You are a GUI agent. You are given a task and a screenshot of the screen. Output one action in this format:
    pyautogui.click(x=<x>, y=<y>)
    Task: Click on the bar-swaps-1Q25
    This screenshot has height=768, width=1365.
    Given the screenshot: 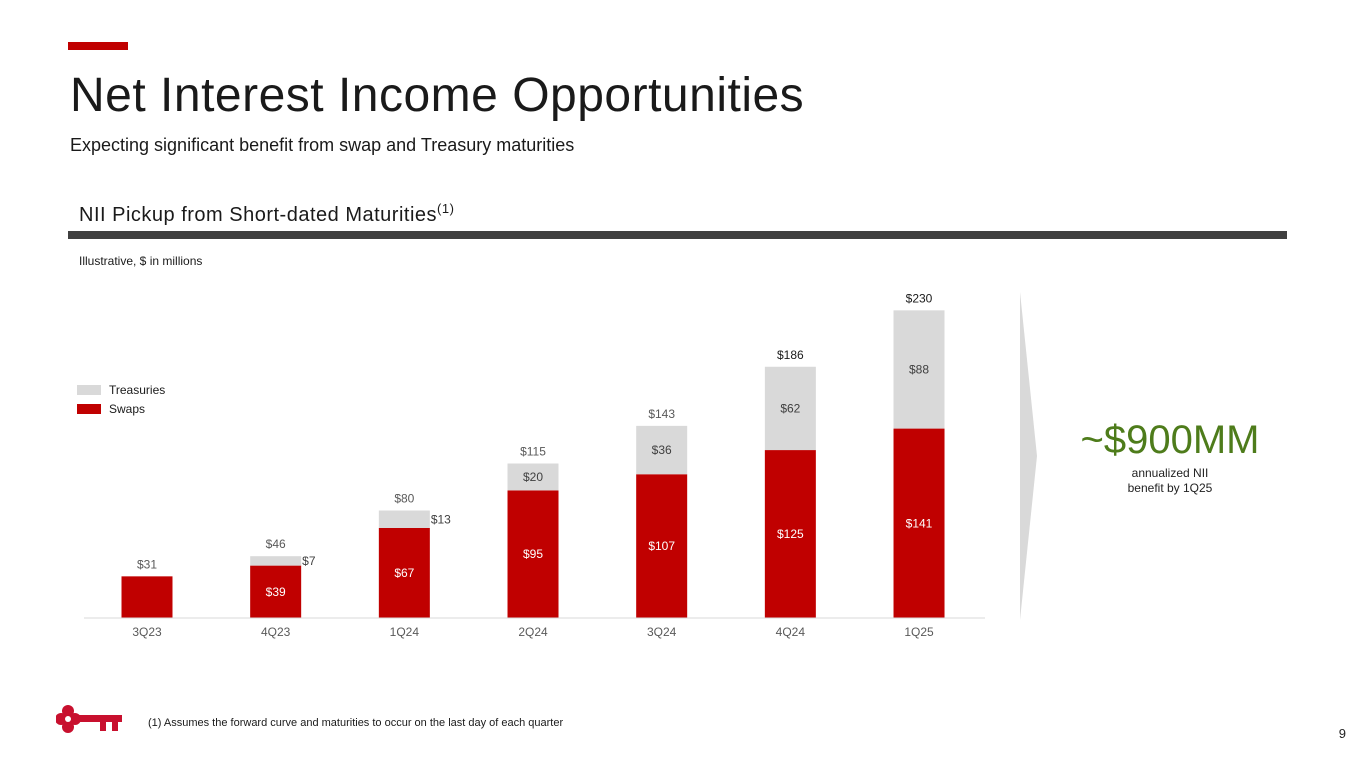 What is the action you would take?
    pyautogui.click(x=919, y=523)
    